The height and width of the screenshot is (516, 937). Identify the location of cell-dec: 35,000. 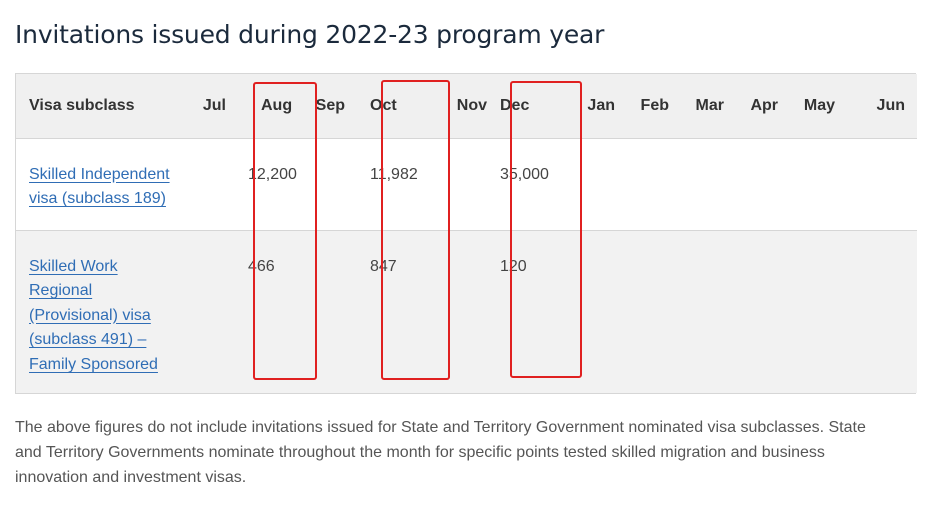
(524, 174).